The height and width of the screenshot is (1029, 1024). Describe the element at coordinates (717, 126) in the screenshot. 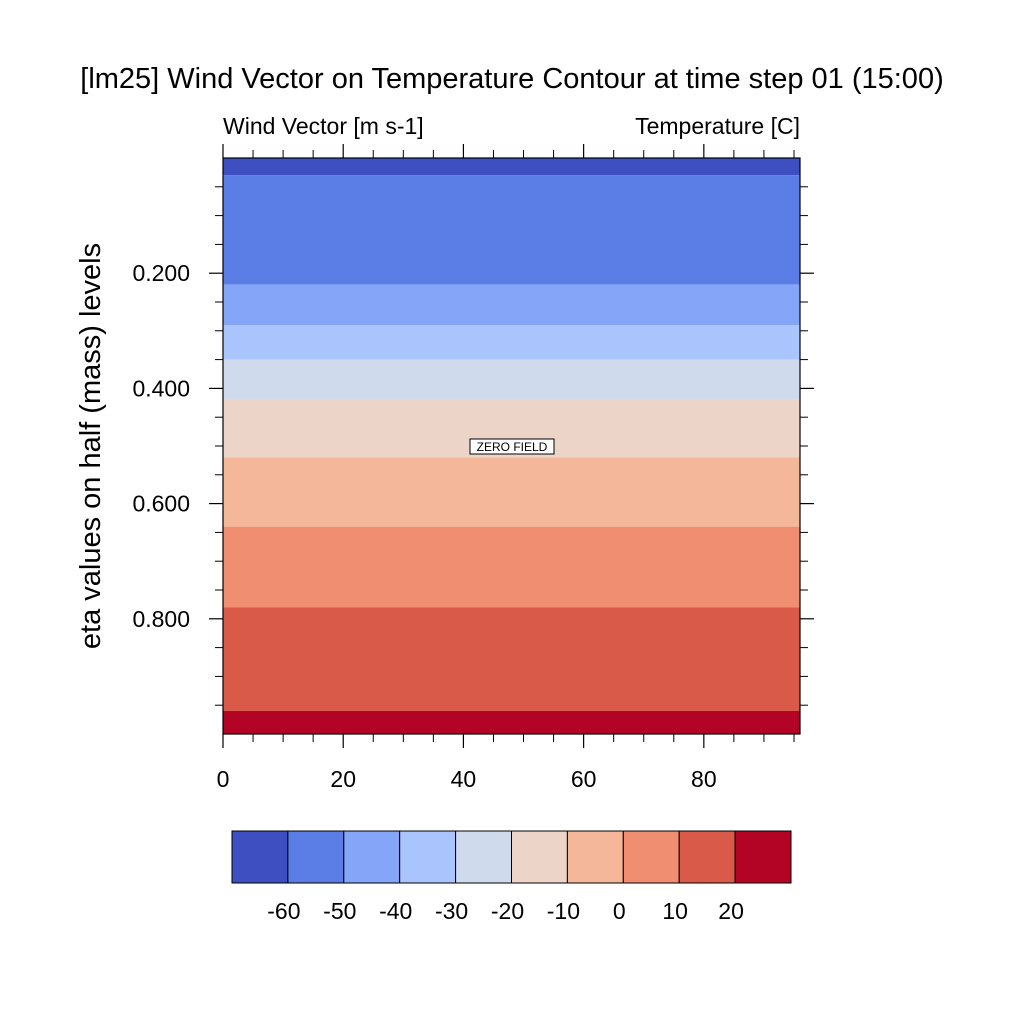

I see `right-subtitle: Temperature [C]` at that location.